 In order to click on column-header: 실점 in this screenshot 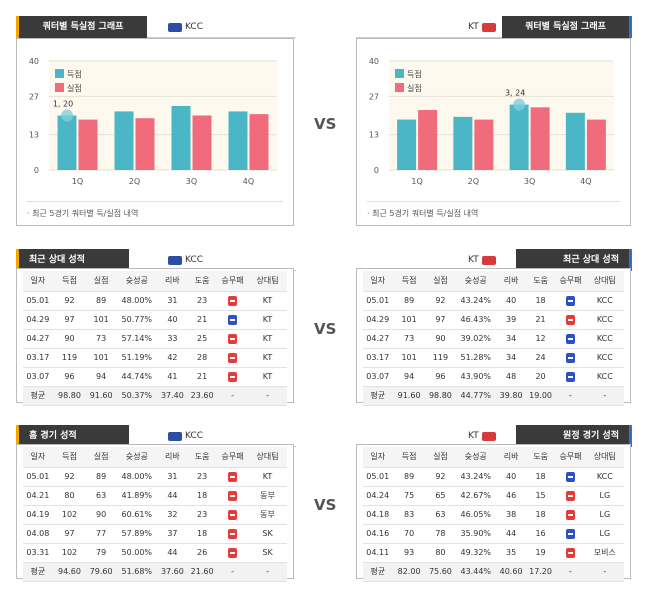, I will do `click(440, 281)`.